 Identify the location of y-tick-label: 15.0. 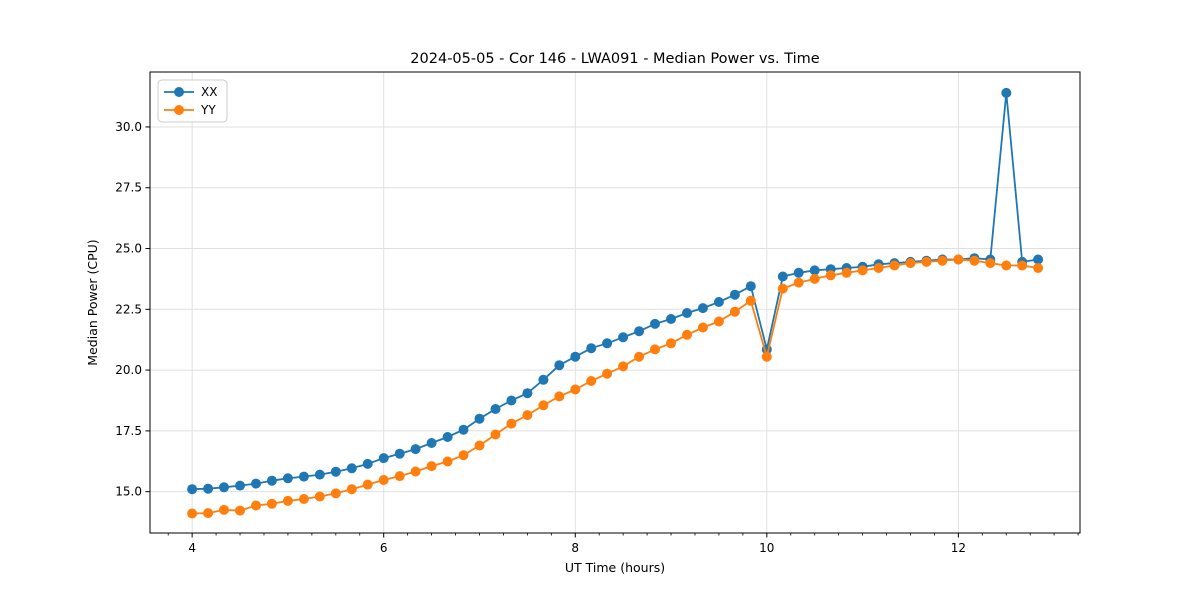
(128, 492).